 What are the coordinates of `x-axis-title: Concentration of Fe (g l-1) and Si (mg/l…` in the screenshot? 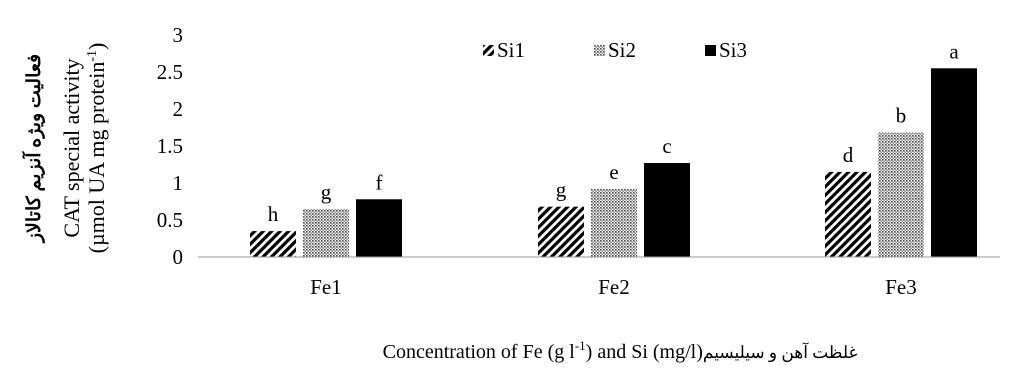 It's located at (620, 350).